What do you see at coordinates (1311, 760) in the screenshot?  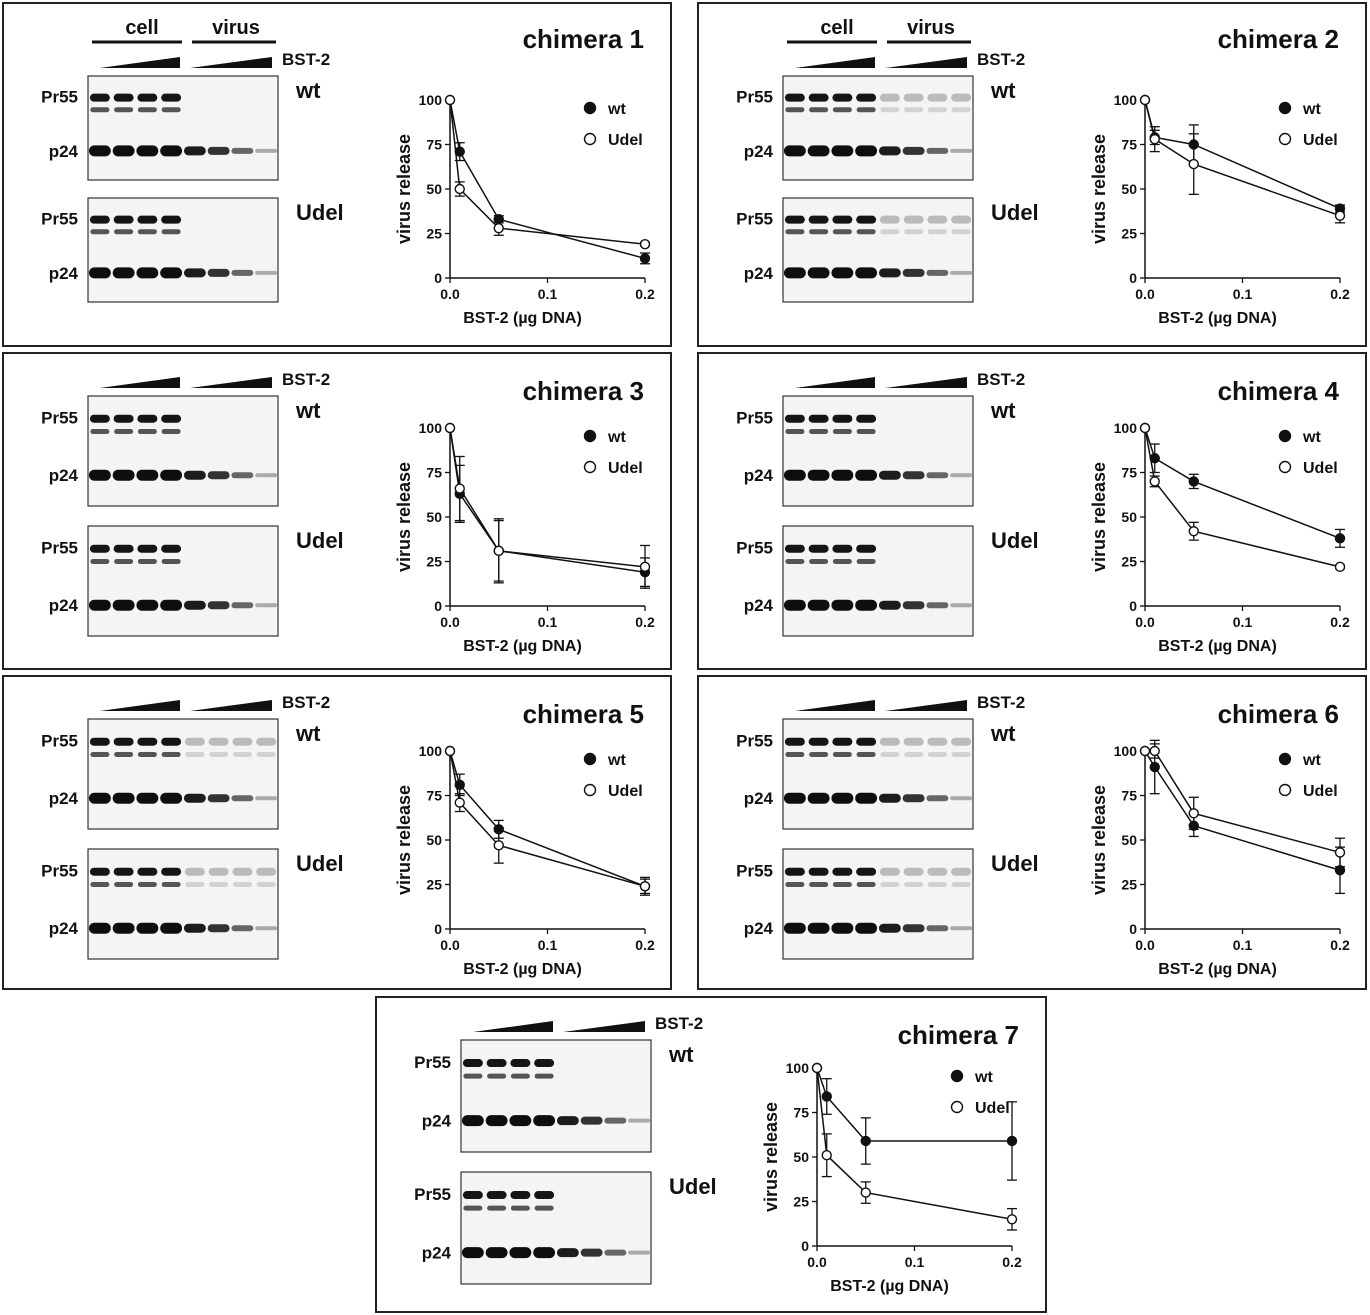 I see `legend-wt-label: wt` at bounding box center [1311, 760].